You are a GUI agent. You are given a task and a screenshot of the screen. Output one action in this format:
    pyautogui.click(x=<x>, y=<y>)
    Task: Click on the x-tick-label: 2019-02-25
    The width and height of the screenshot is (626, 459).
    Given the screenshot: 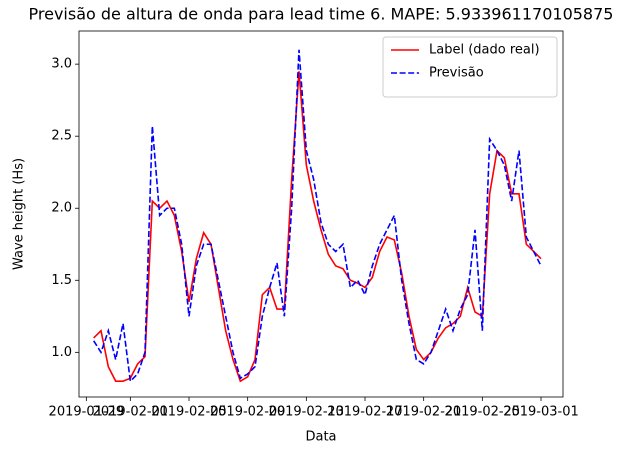 What is the action you would take?
    pyautogui.click(x=483, y=412)
    